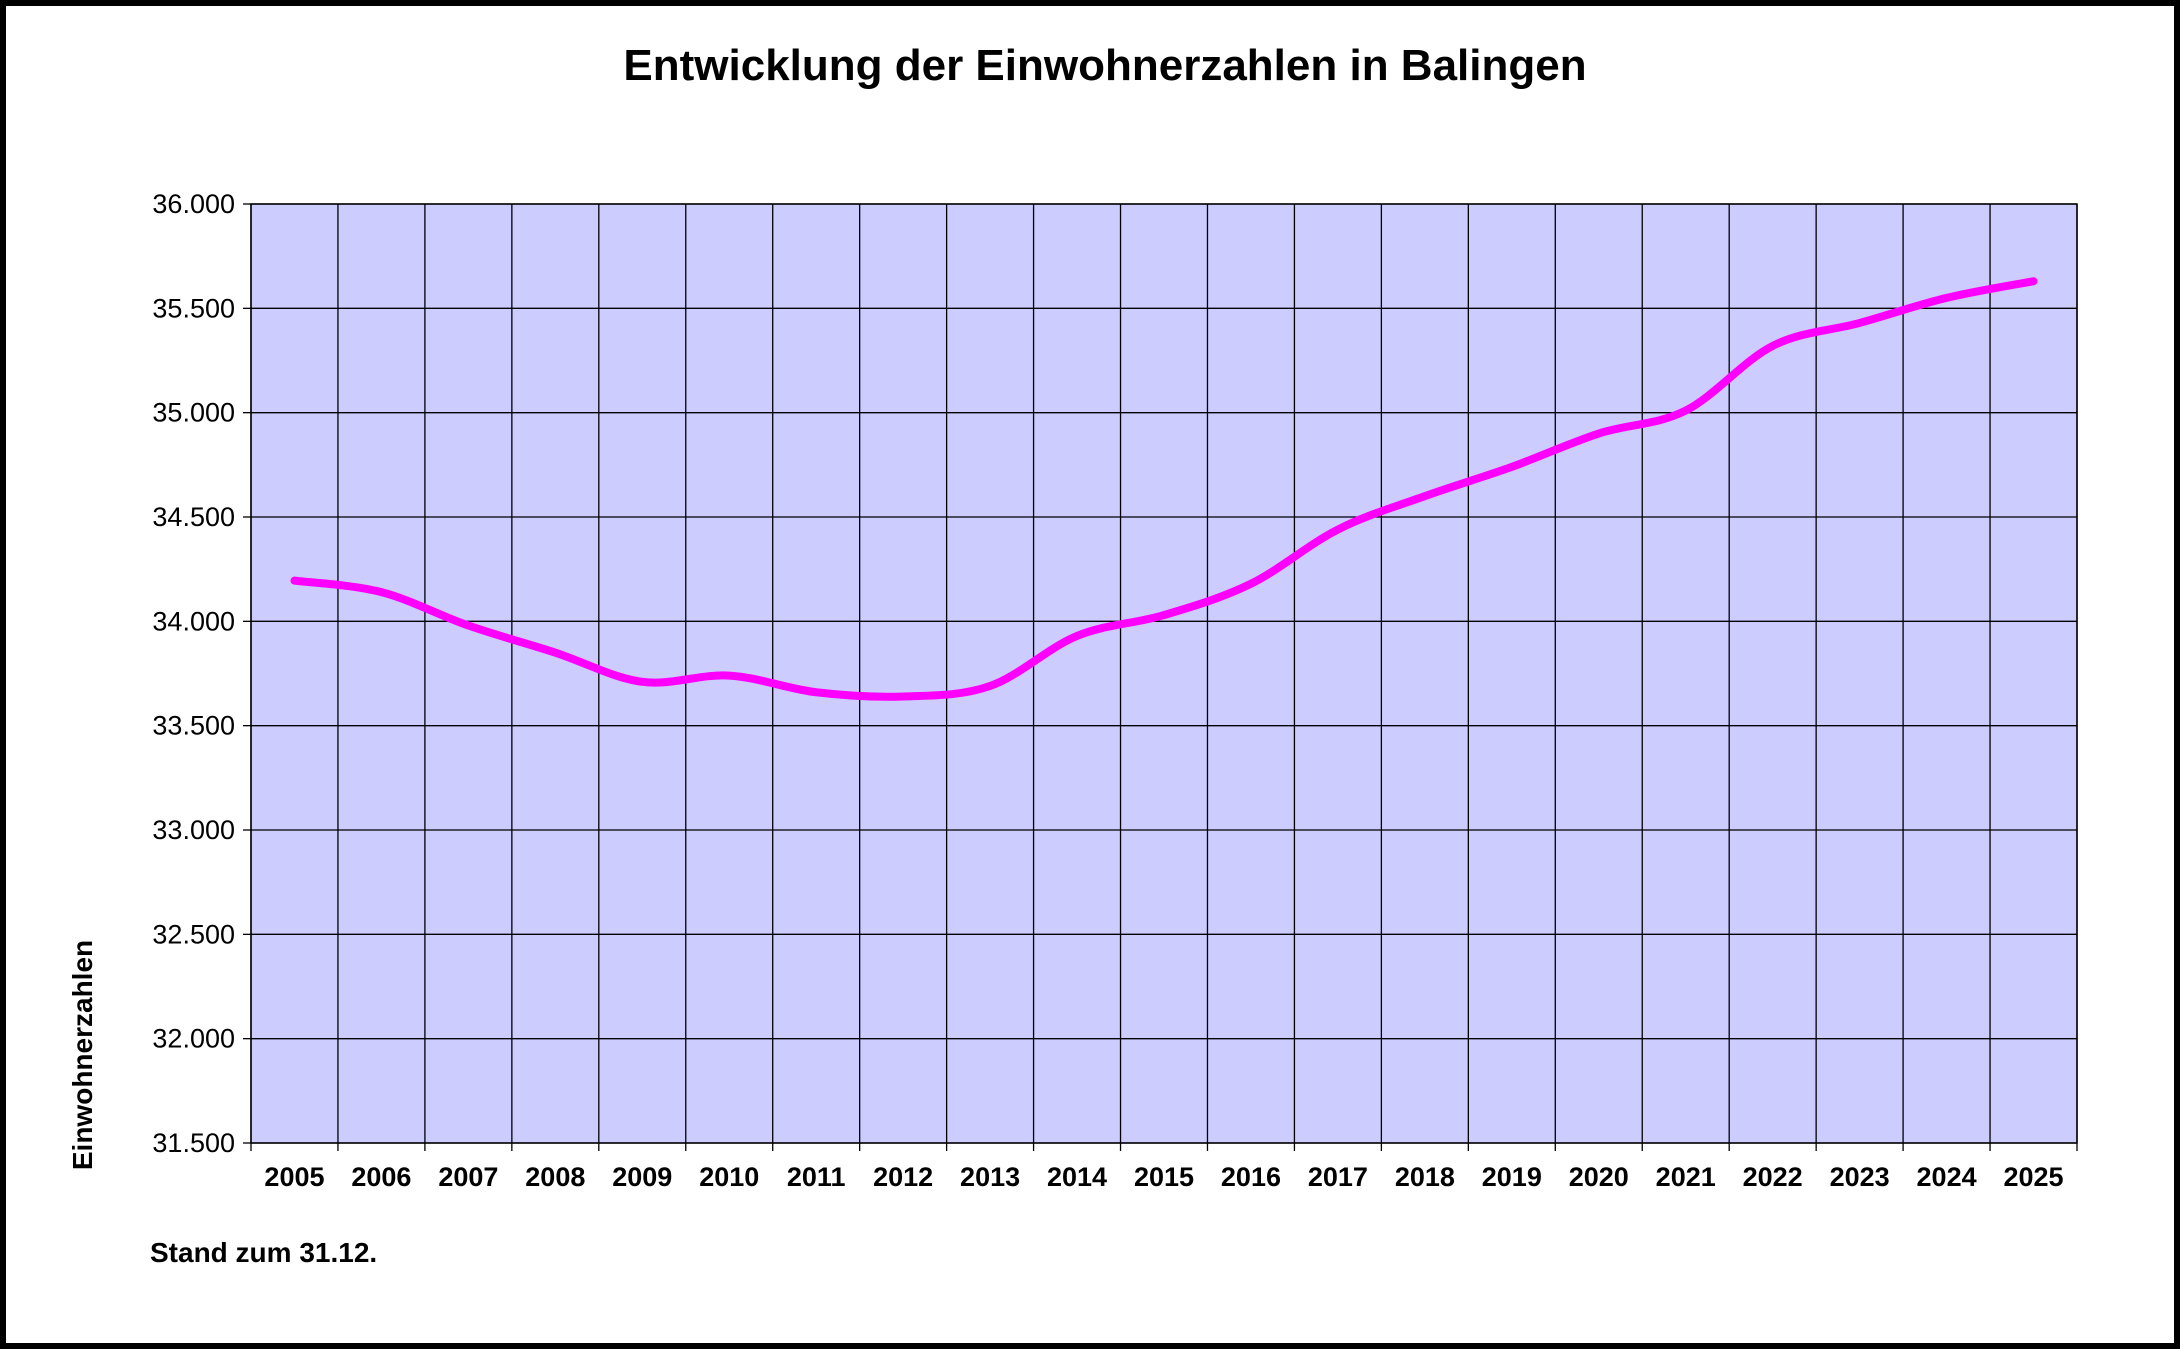 The height and width of the screenshot is (1349, 2180). What do you see at coordinates (555, 1177) in the screenshot?
I see `x-tick-label: 2008` at bounding box center [555, 1177].